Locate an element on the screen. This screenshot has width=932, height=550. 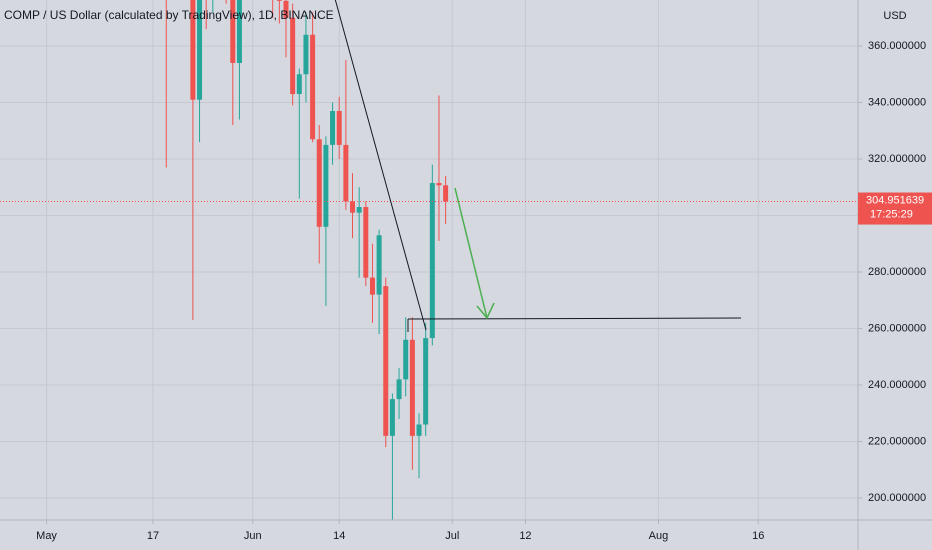
y-tick-label: 340.000000 is located at coordinates (897, 102).